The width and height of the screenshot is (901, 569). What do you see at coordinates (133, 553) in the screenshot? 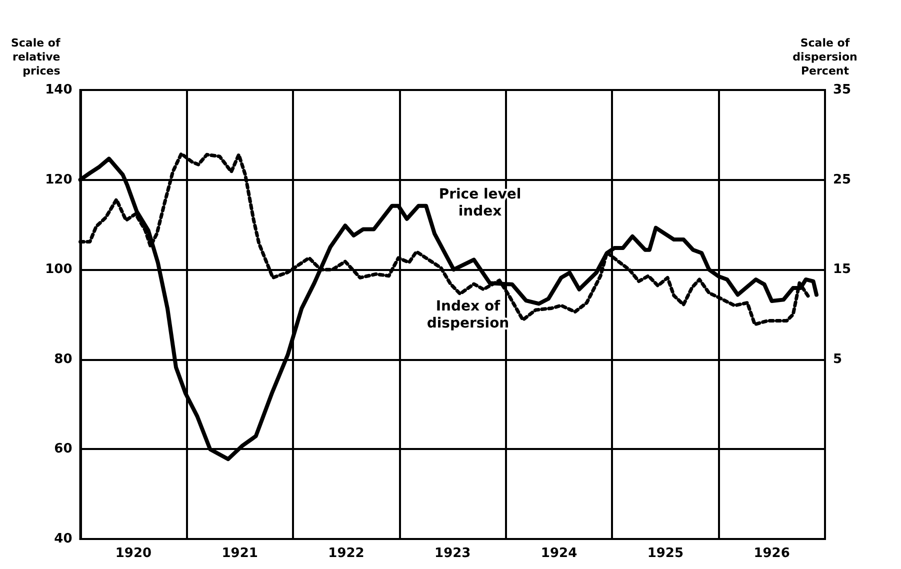
I see `x-tick-label: 1920` at bounding box center [133, 553].